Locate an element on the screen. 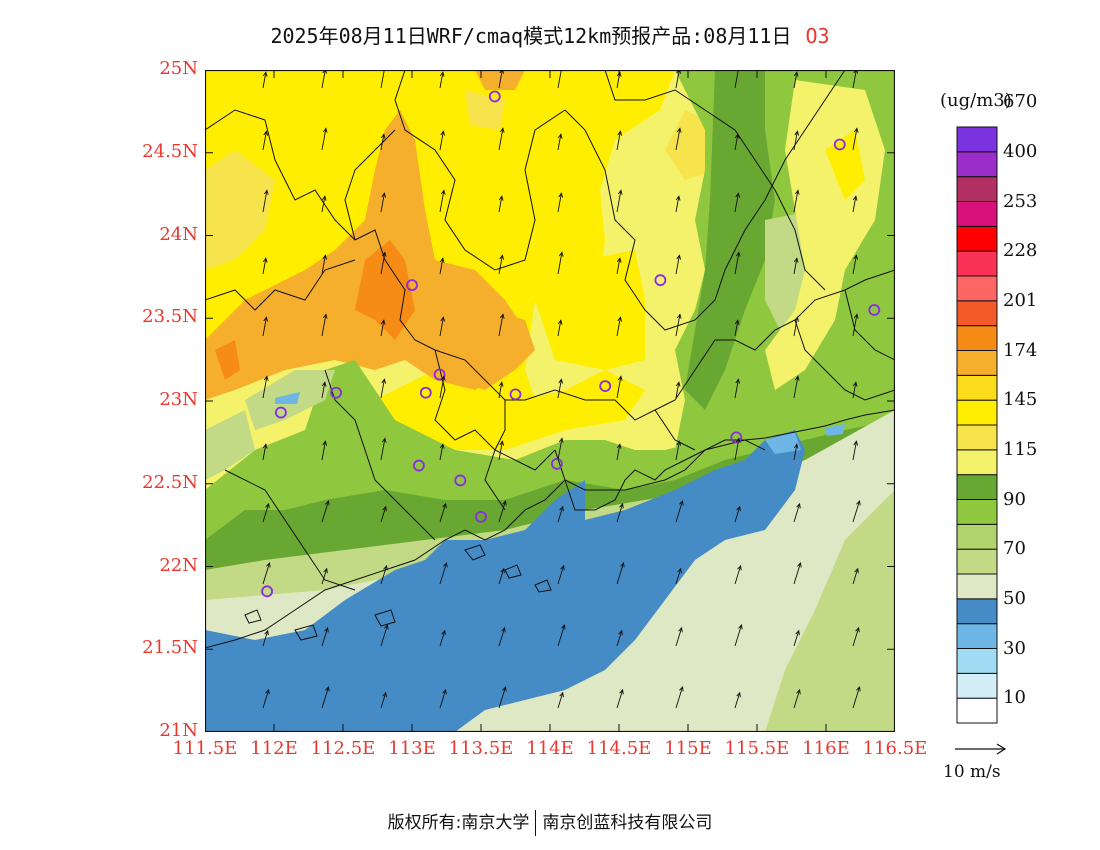  copyright-right: 南京创蓝科技有限公司 is located at coordinates (627, 823).